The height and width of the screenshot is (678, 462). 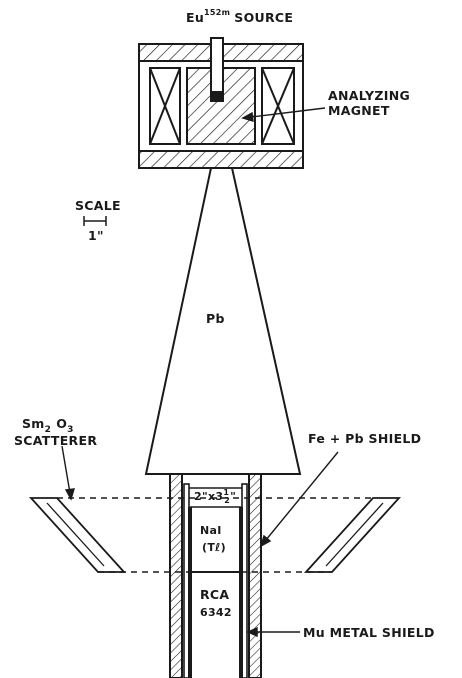 What do you see at coordinates (215, 318) in the screenshot?
I see `pb-label: Pb` at bounding box center [215, 318].